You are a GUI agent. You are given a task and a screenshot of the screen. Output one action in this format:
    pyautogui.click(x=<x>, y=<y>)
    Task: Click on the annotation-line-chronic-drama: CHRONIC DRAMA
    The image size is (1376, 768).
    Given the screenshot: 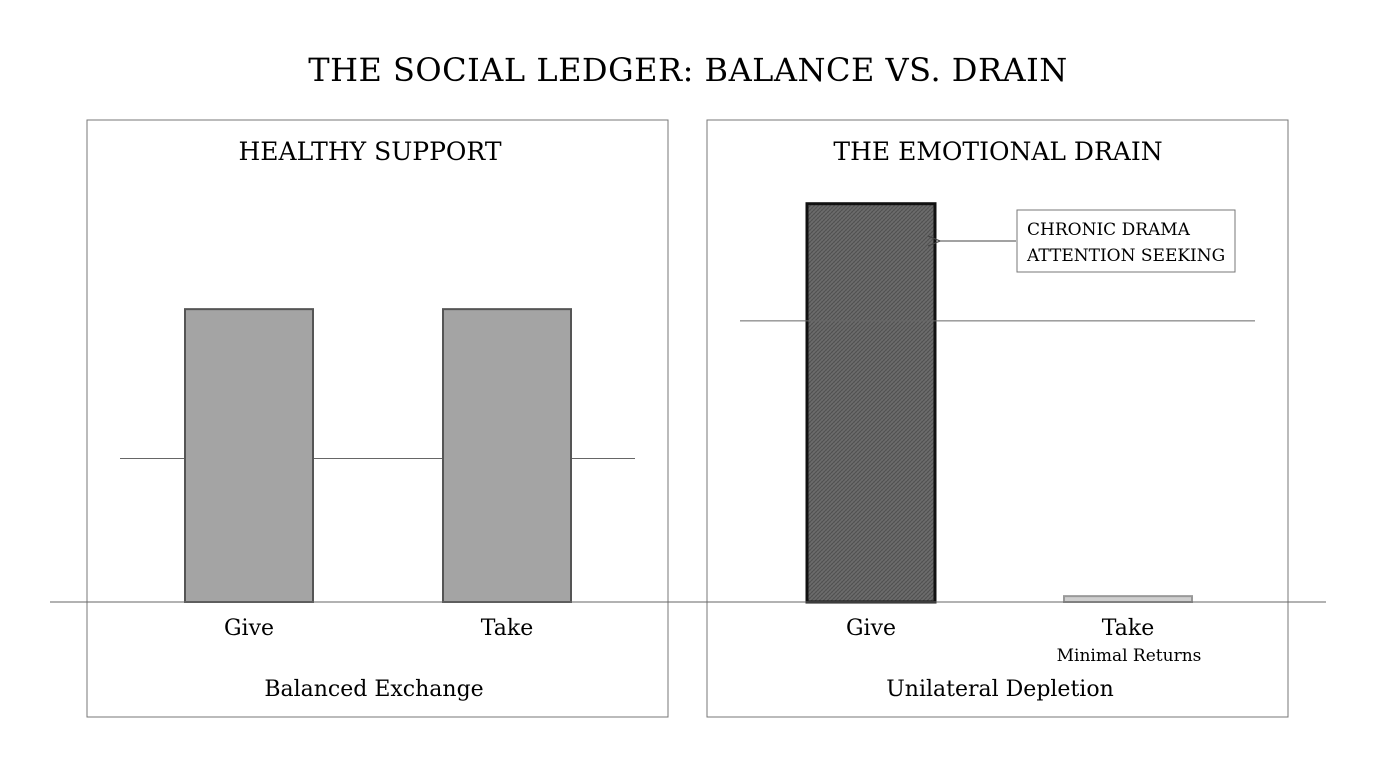 What is the action you would take?
    pyautogui.click(x=1109, y=230)
    